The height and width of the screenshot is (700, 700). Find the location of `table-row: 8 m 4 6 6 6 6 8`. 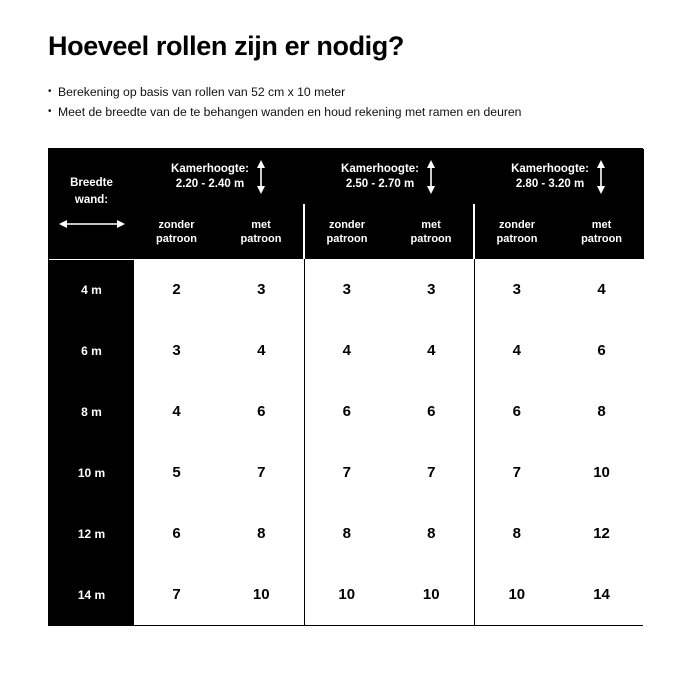

table-row: 8 m 4 6 6 6 6 8 is located at coordinates (347, 411).